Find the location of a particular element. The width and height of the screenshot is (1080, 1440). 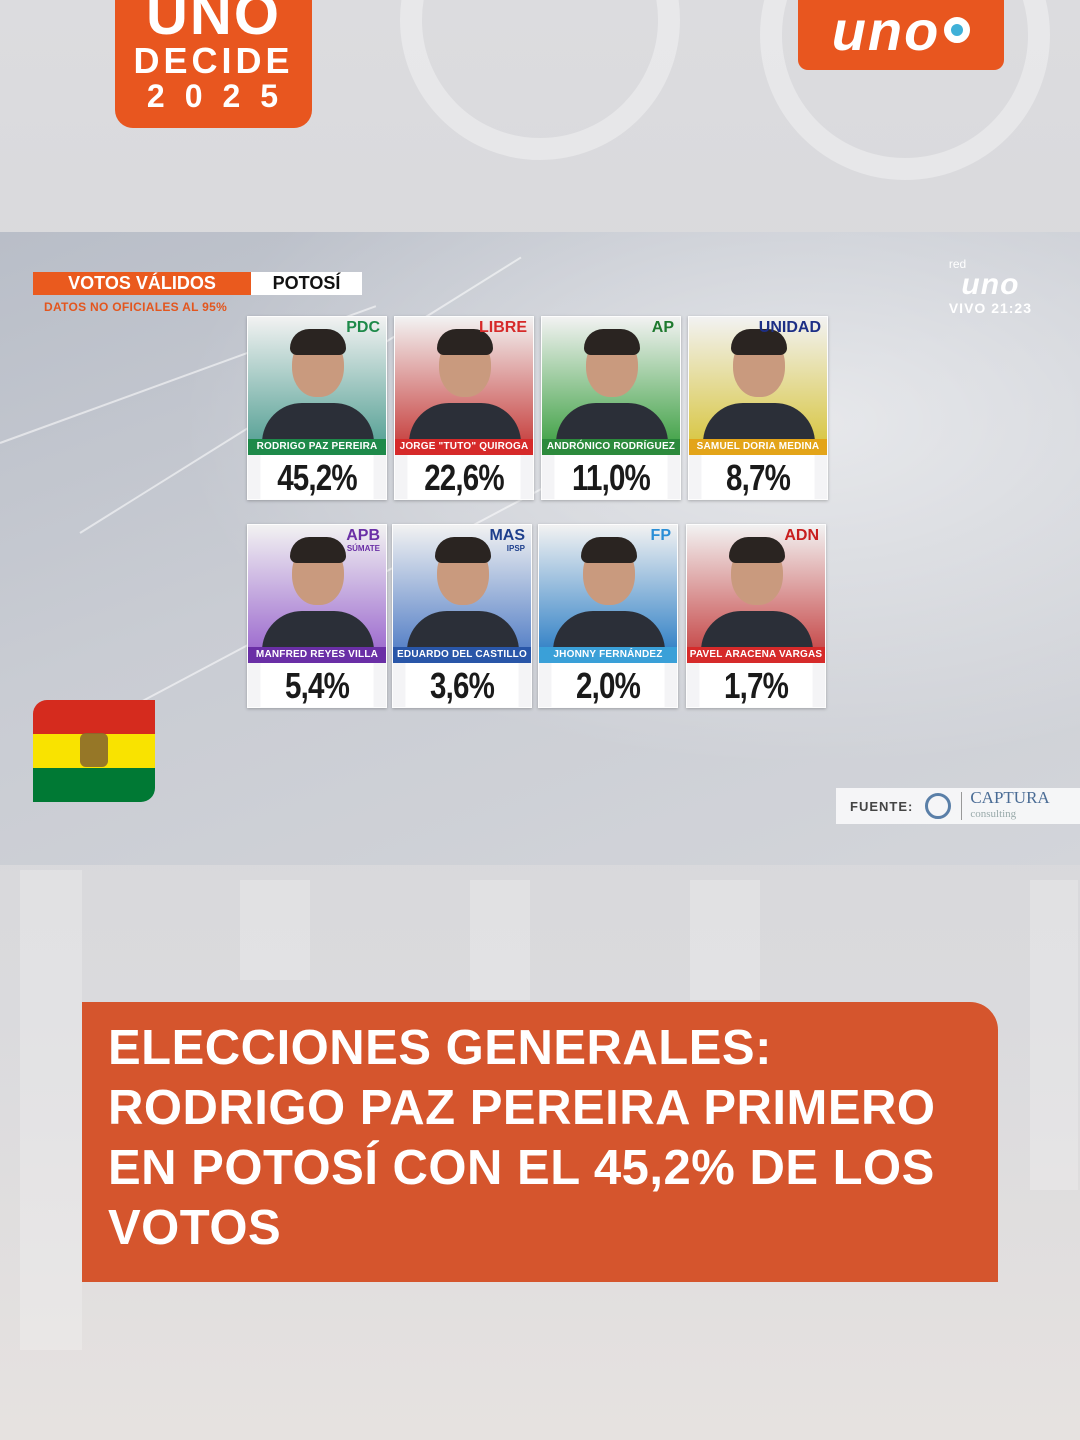

region-label: POTOSÍ is located at coordinates (306, 283).